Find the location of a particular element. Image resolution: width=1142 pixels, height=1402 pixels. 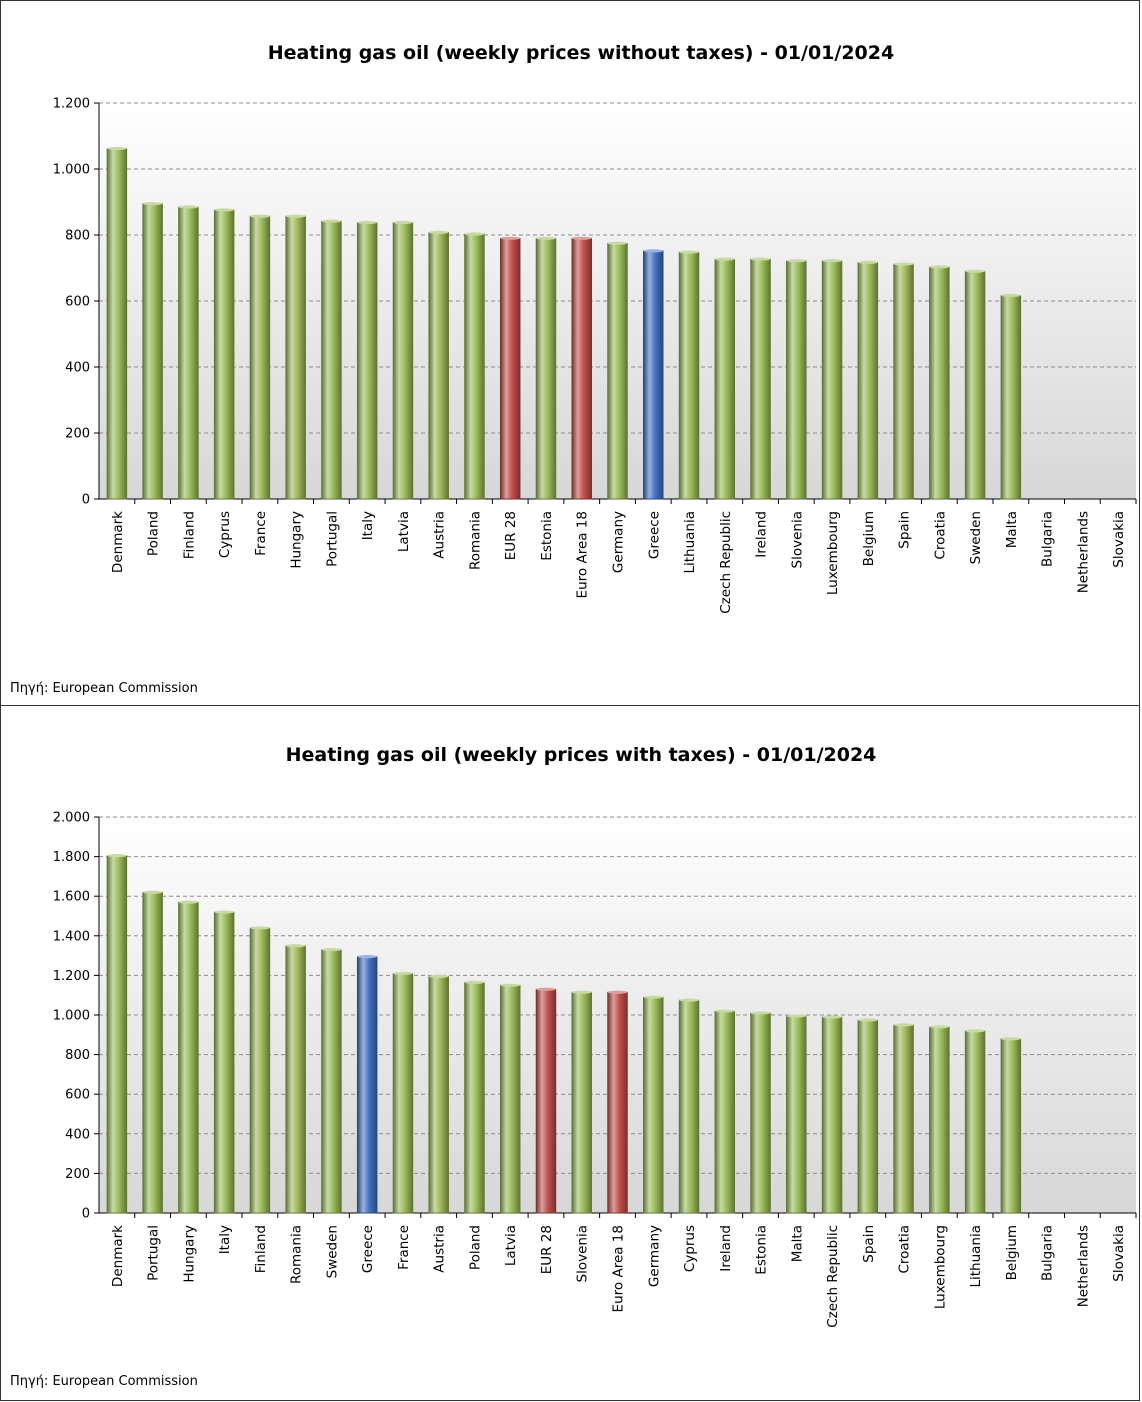

bar-sweden is located at coordinates (975, 385).